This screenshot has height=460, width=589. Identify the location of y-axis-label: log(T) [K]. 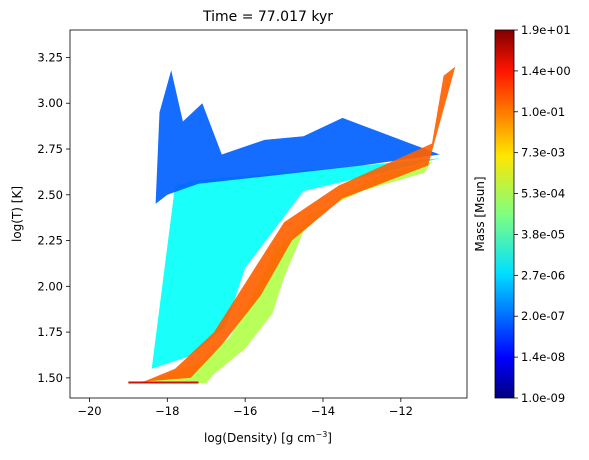
(17, 214).